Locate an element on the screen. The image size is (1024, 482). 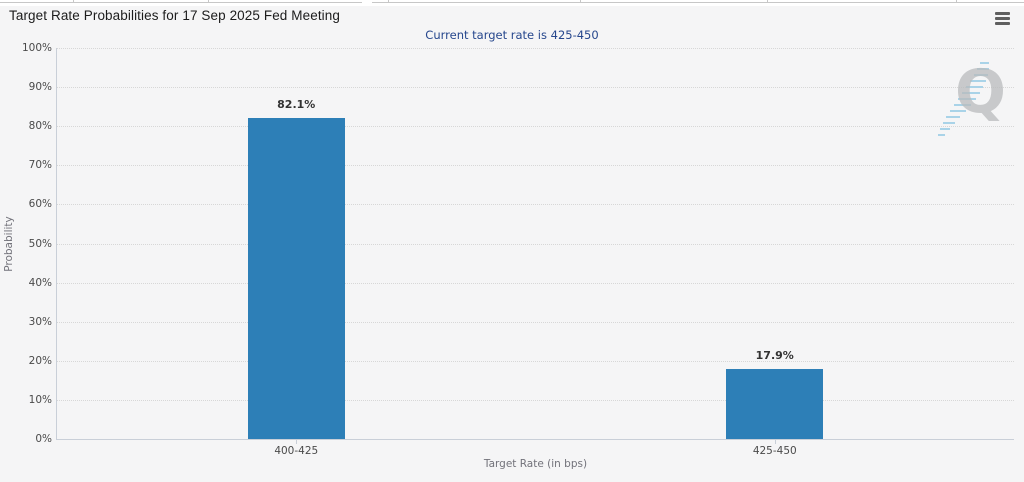
y-axis-tick-label: 10% is located at coordinates (40, 399).